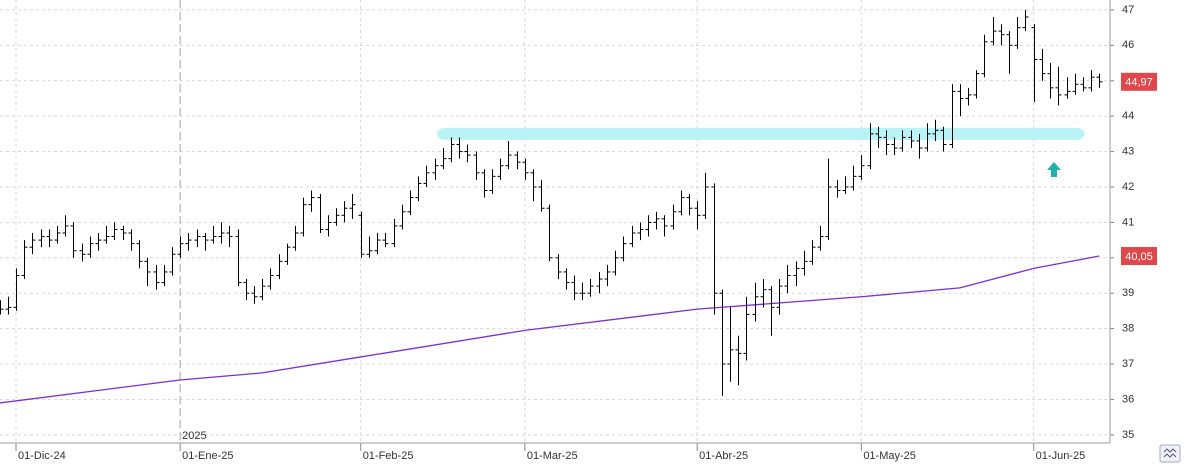  What do you see at coordinates (1128, 10) in the screenshot?
I see `y-tick-label: 47` at bounding box center [1128, 10].